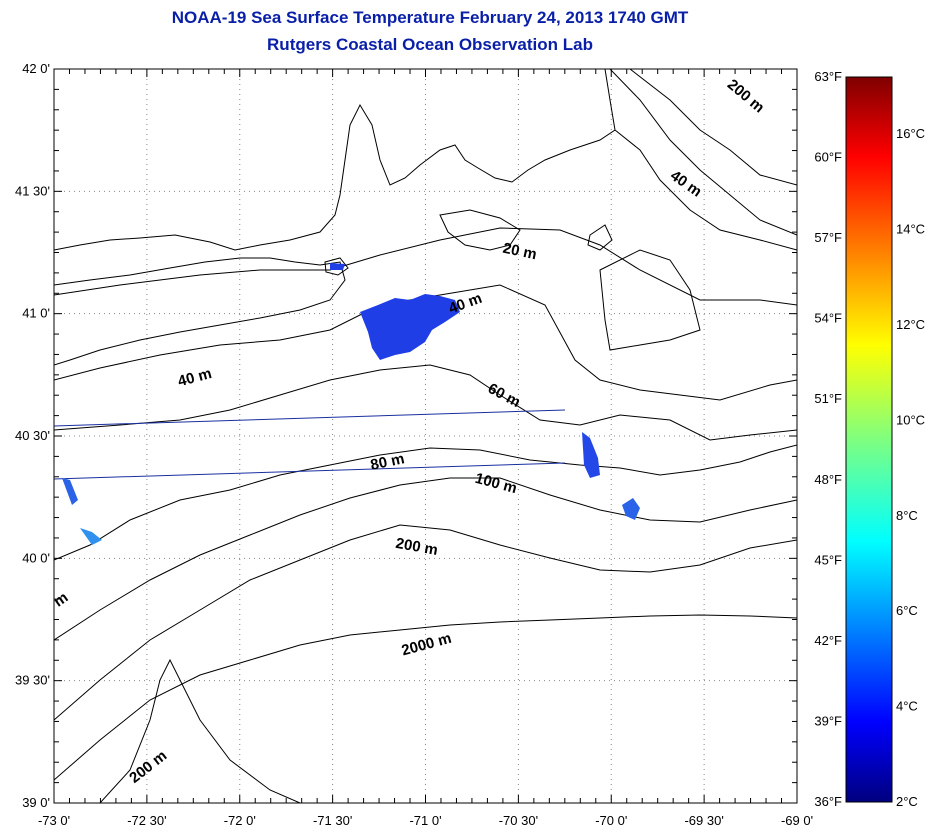 This screenshot has width=928, height=840. I want to click on sst-patch-east-a, so click(591, 455).